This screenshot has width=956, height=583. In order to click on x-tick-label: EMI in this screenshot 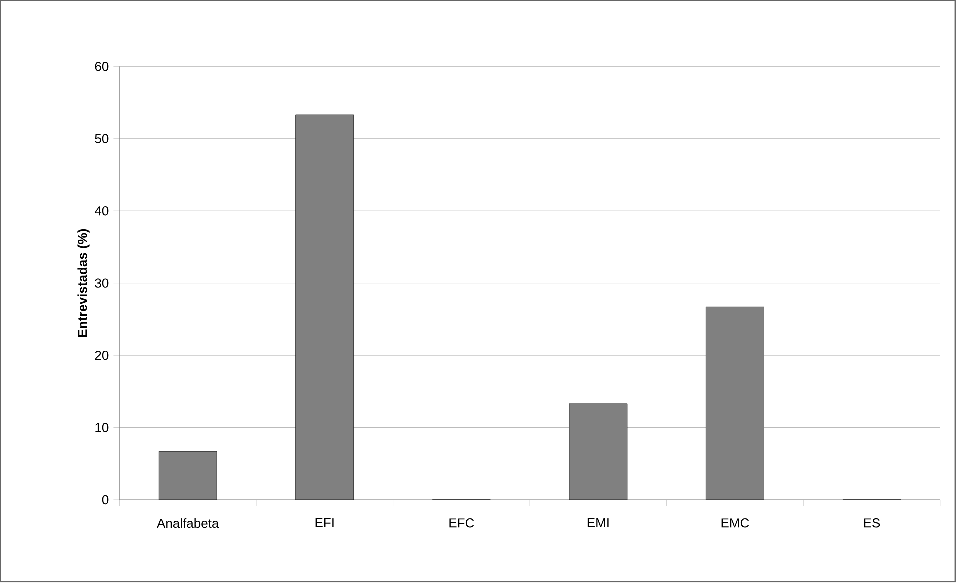, I will do `click(598, 523)`.